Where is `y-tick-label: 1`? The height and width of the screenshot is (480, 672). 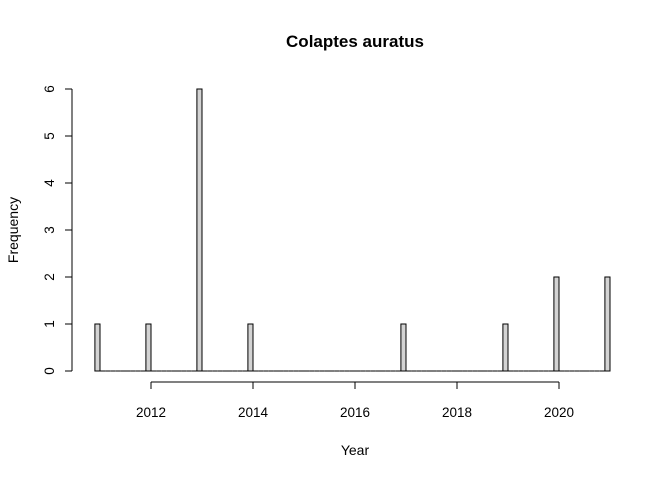 y-tick-label: 1 is located at coordinates (49, 324).